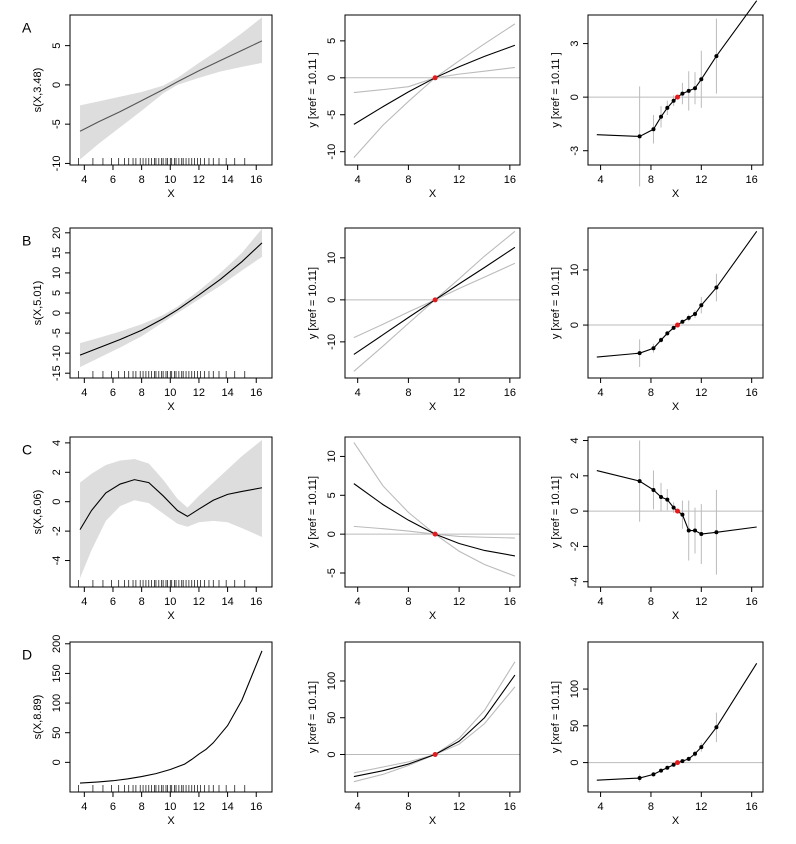  What do you see at coordinates (575, 44) in the screenshot?
I see `y-tick-label: 3` at bounding box center [575, 44].